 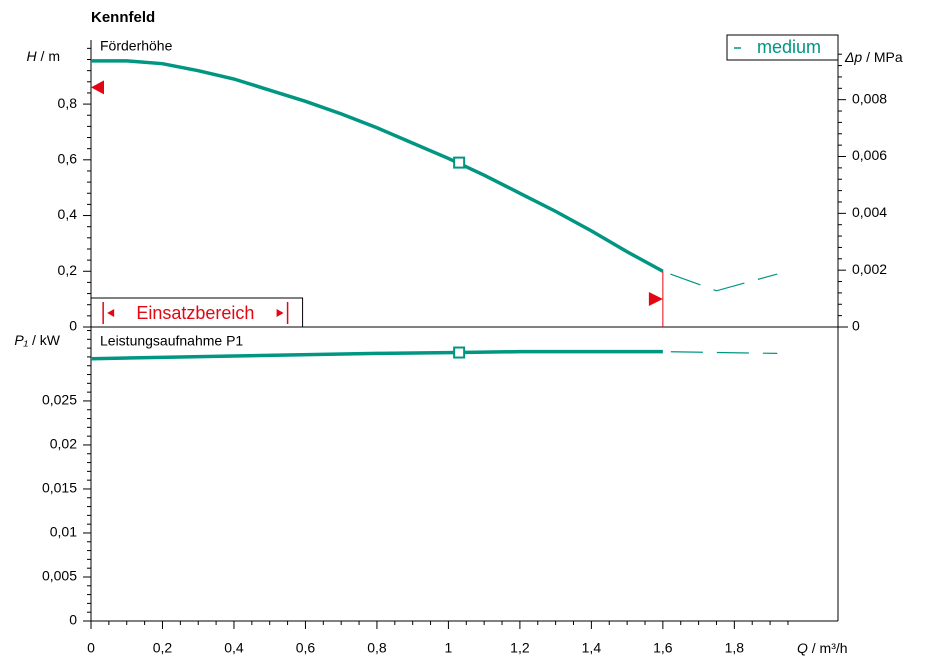 What do you see at coordinates (63, 444) in the screenshot?
I see `y-tick-label: 0,02` at bounding box center [63, 444].